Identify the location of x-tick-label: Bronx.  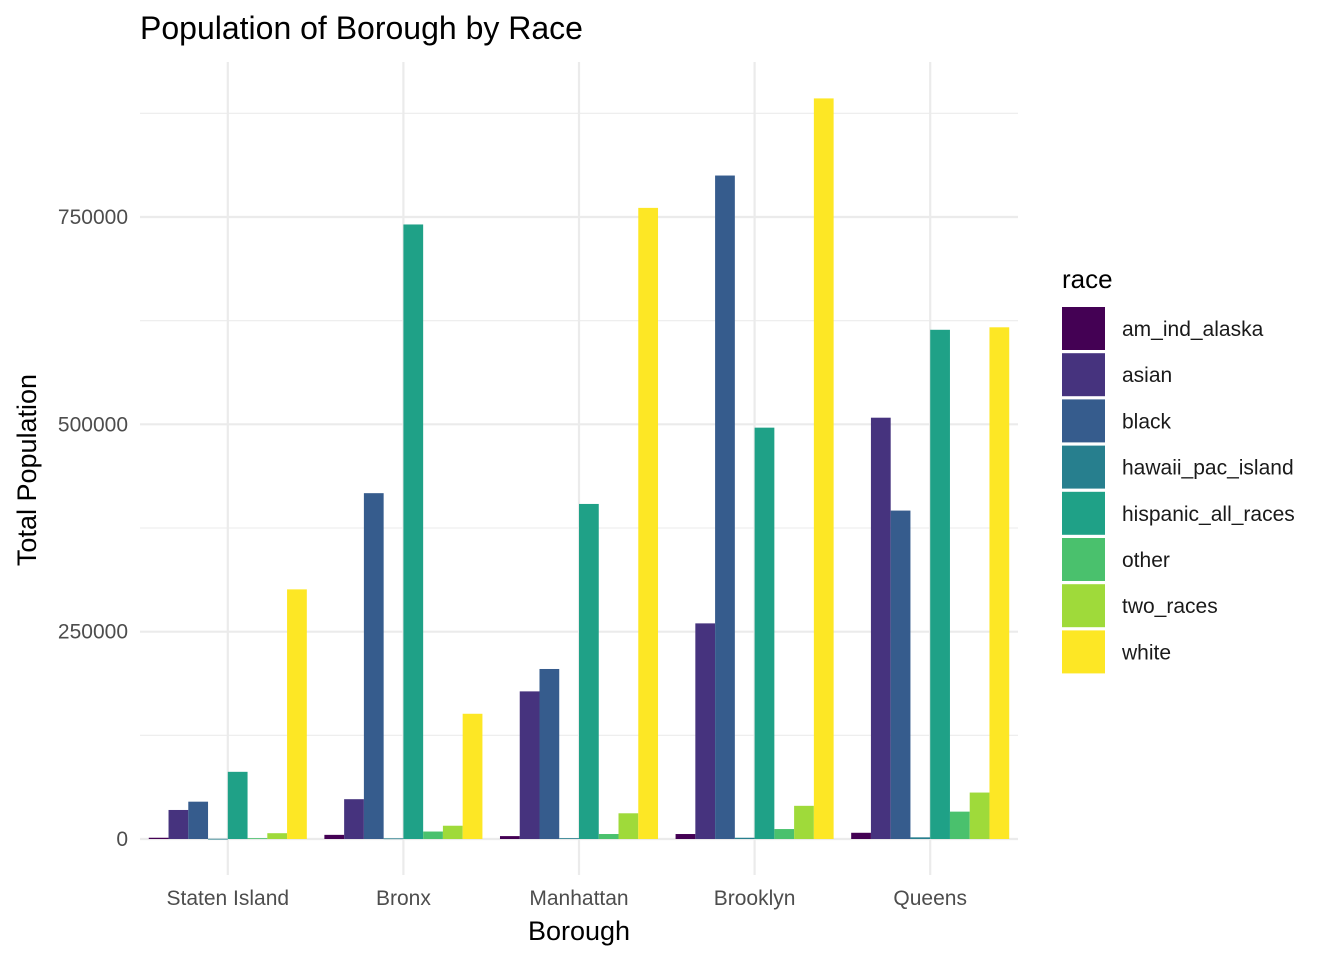
(403, 898).